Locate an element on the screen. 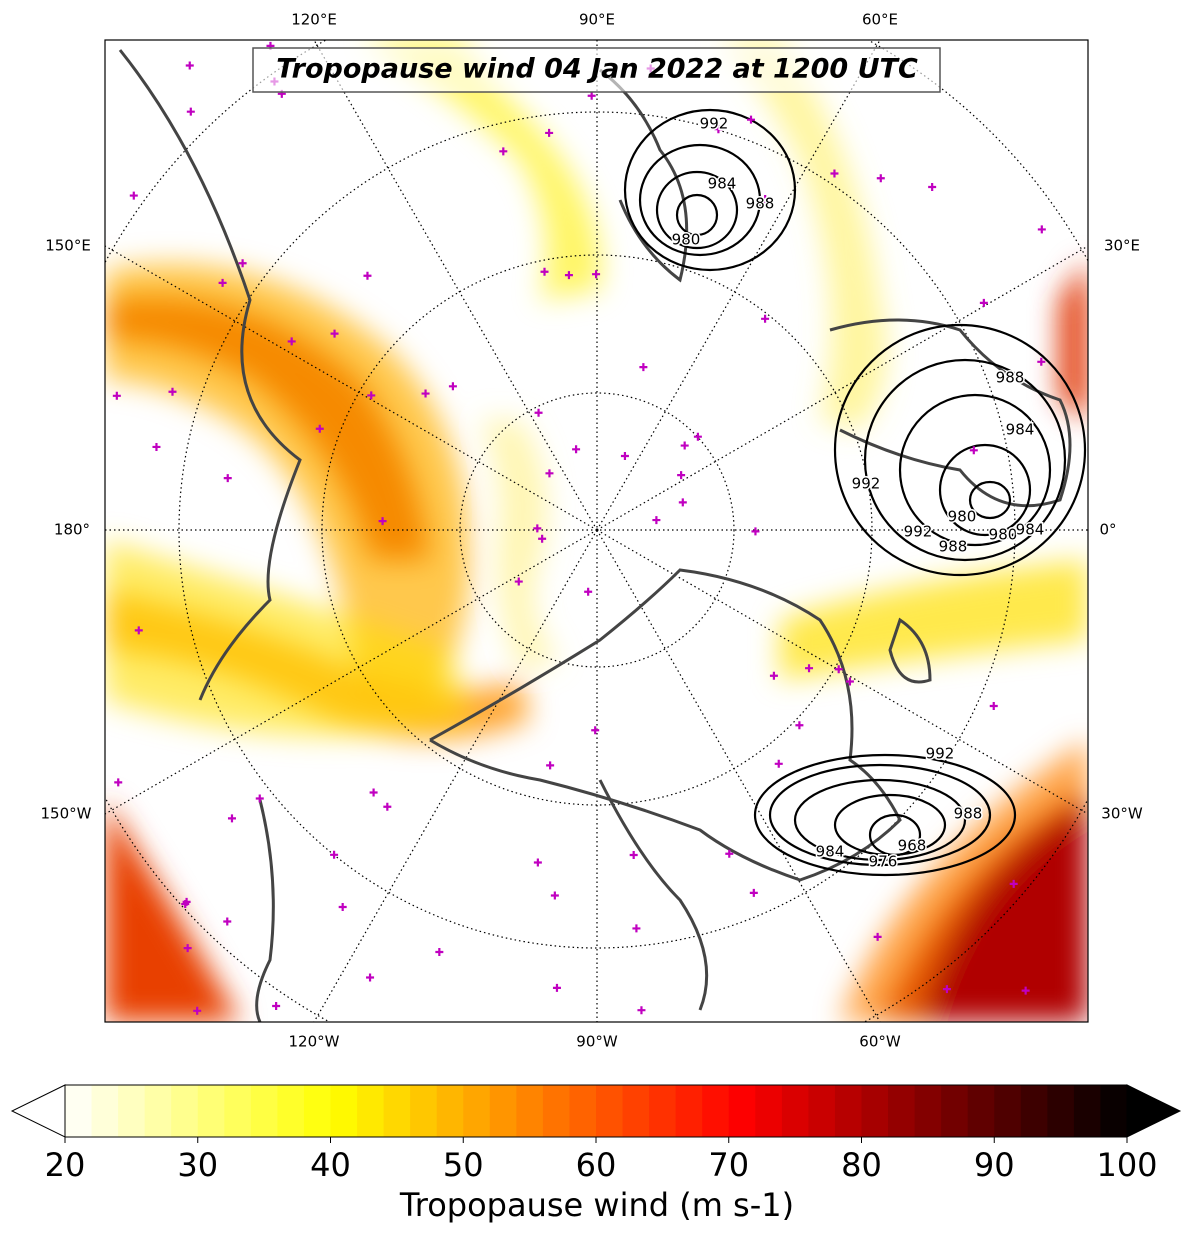  colorbar-extend-high is located at coordinates (1154, 1111).